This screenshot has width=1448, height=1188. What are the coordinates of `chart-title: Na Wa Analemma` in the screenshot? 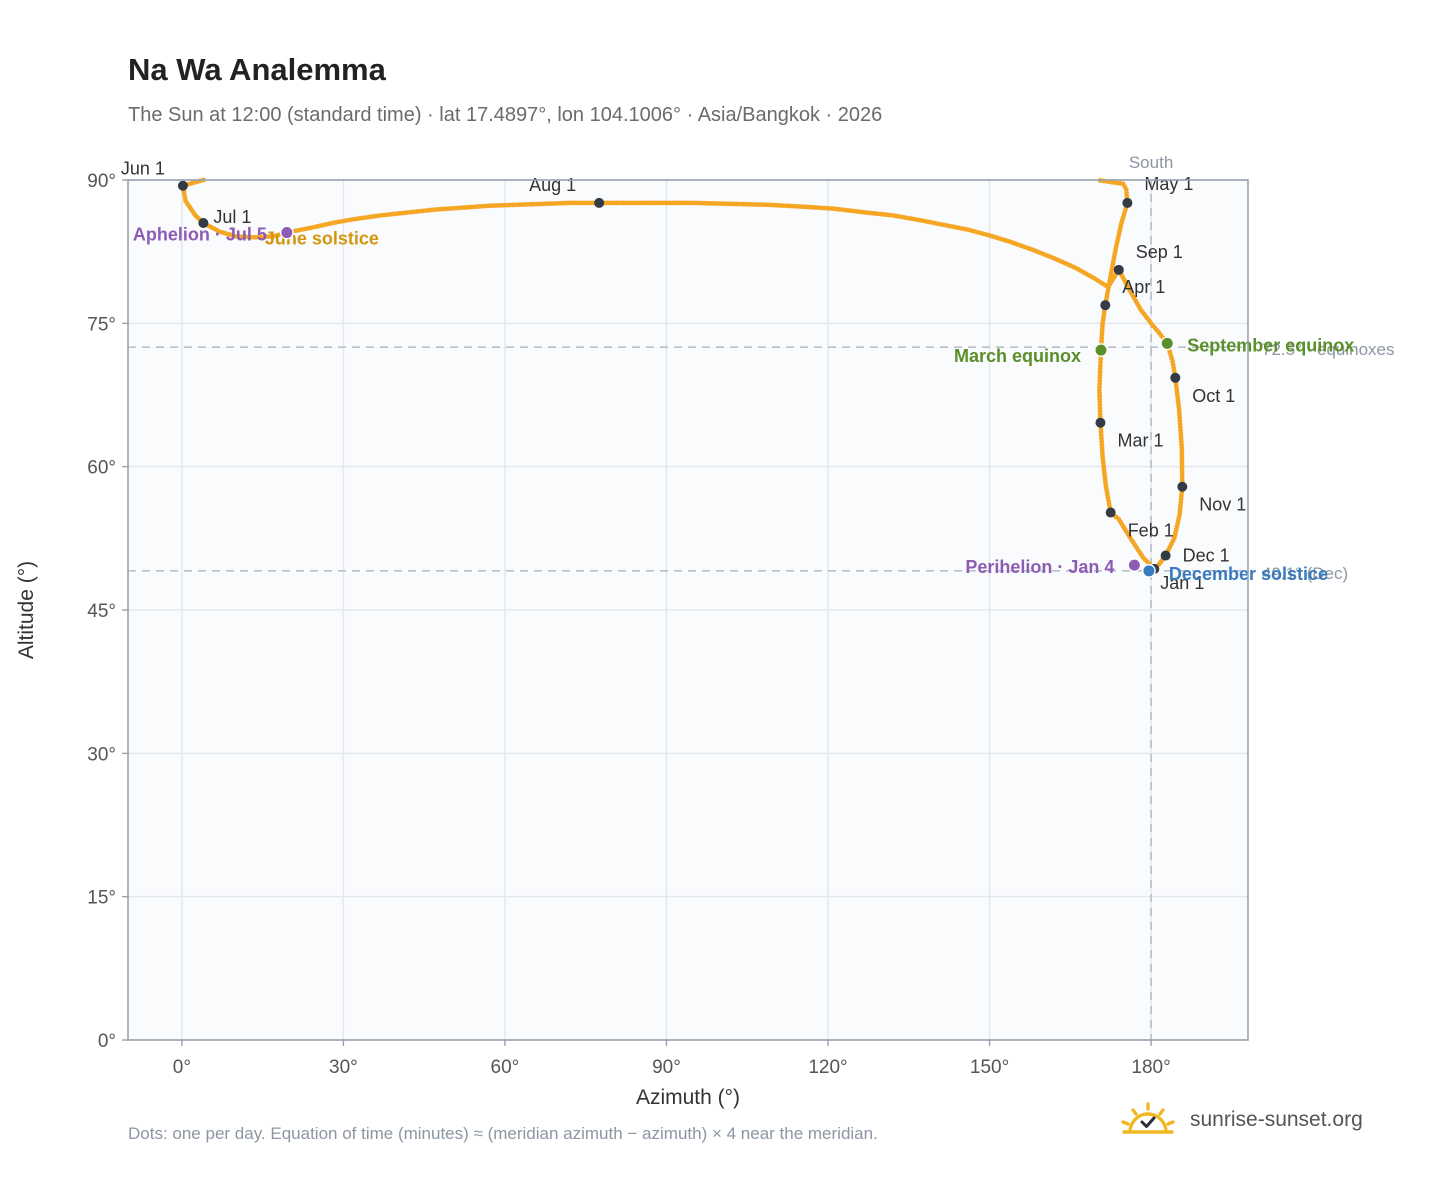 It's located at (257, 69).